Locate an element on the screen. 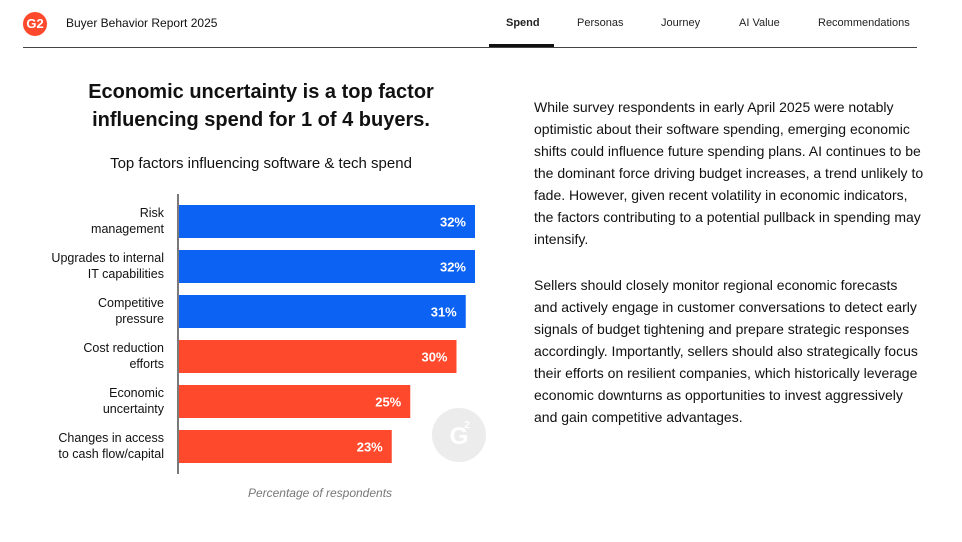  header-divider is located at coordinates (470, 47).